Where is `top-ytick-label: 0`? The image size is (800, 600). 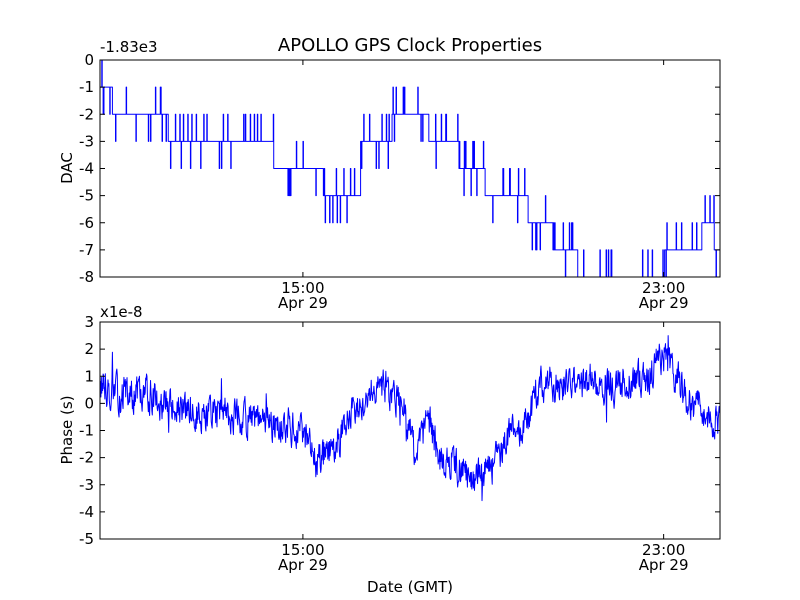 top-ytick-label: 0 is located at coordinates (89, 60).